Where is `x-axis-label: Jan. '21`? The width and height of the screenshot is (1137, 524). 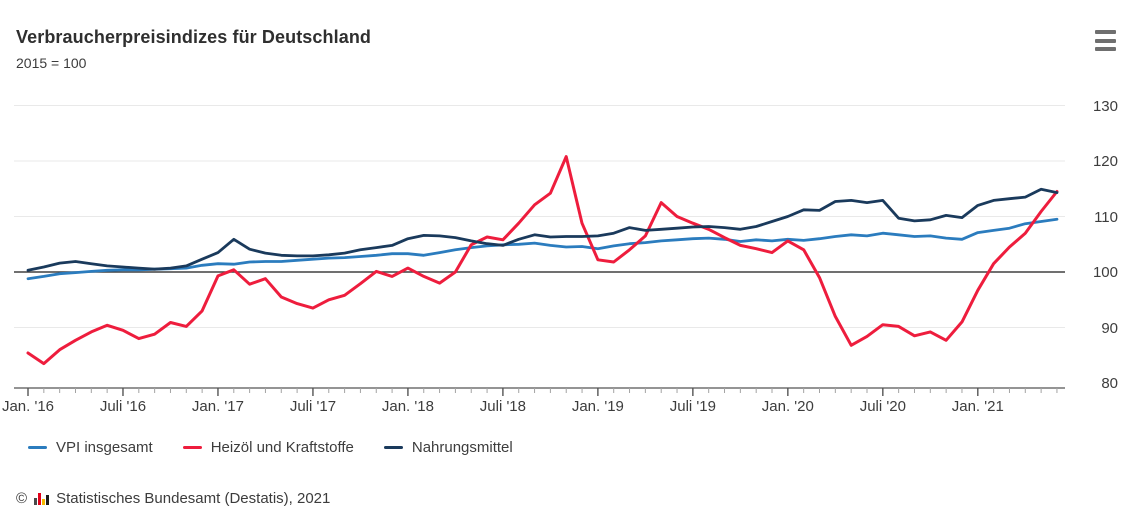 x-axis-label: Jan. '21 is located at coordinates (977, 406).